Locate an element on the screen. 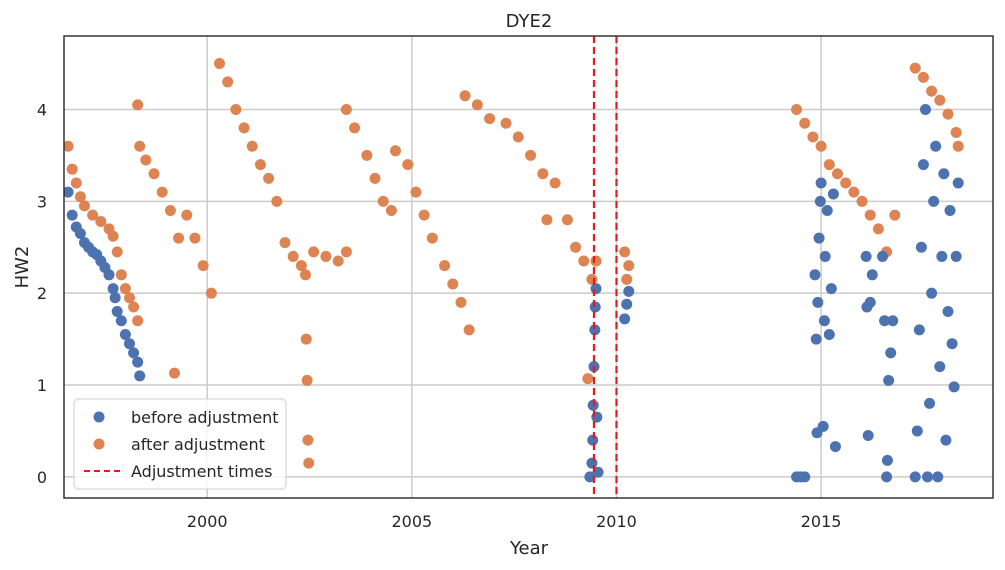 The height and width of the screenshot is (570, 1005). x-tick-label: 2010 is located at coordinates (616, 521).